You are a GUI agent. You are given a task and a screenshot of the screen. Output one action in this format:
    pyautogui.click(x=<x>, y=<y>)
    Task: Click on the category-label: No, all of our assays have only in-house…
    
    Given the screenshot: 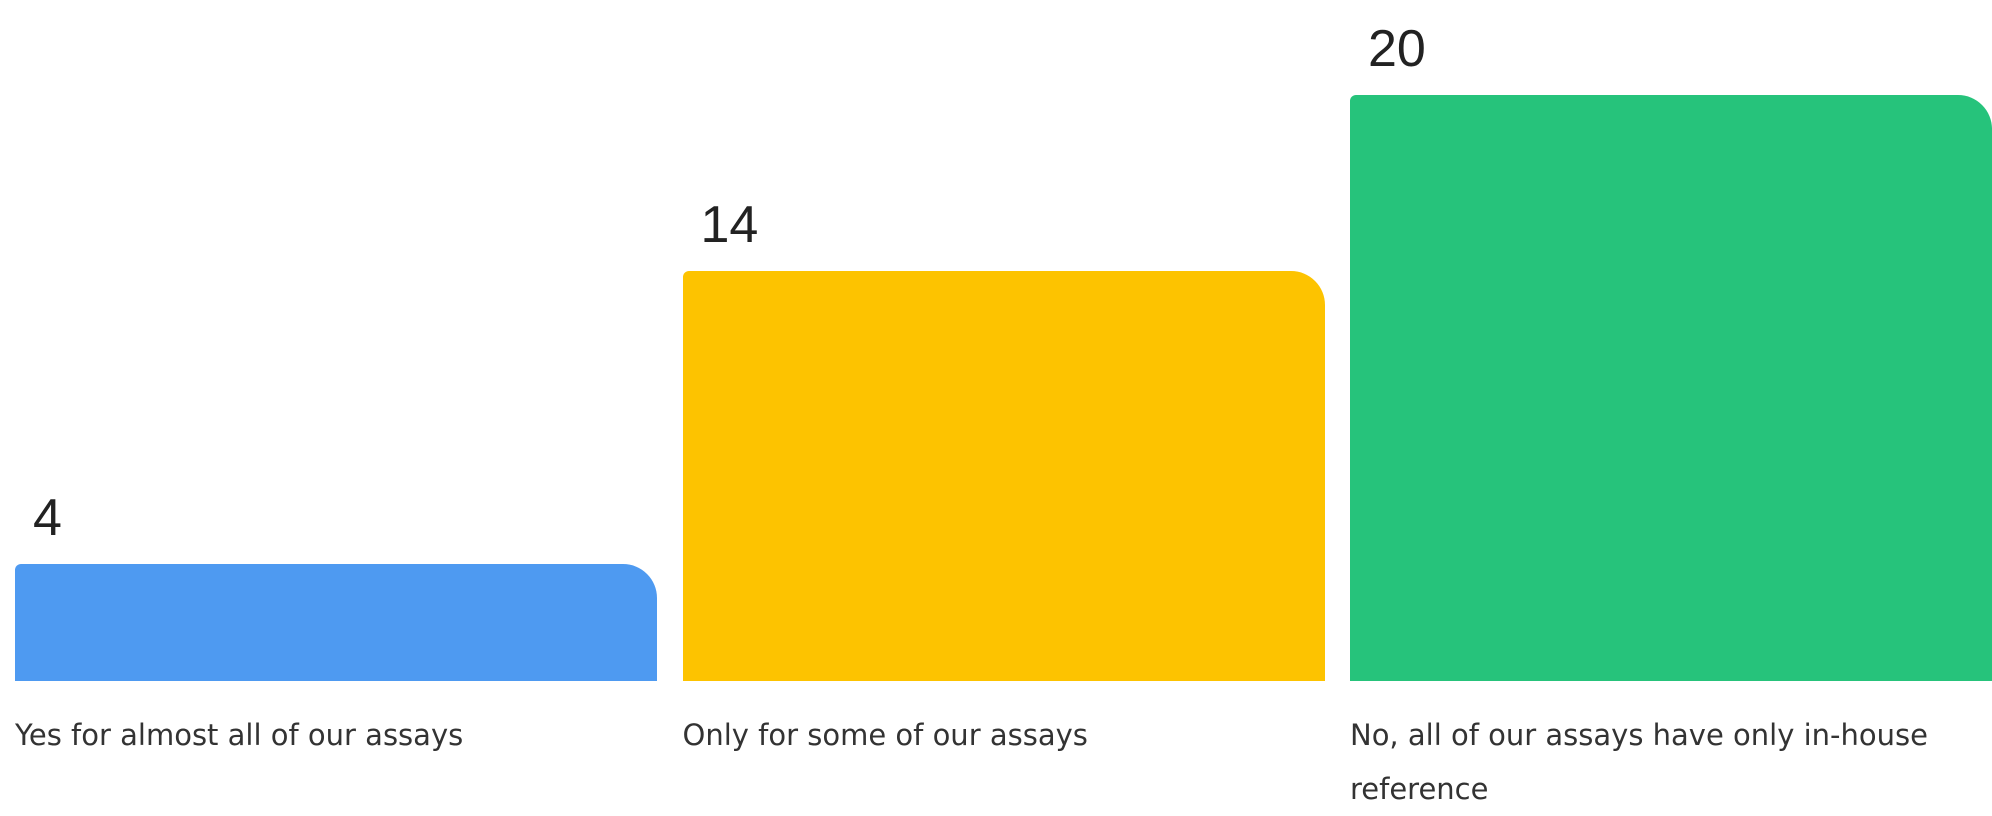 What is the action you would take?
    pyautogui.click(x=1639, y=762)
    